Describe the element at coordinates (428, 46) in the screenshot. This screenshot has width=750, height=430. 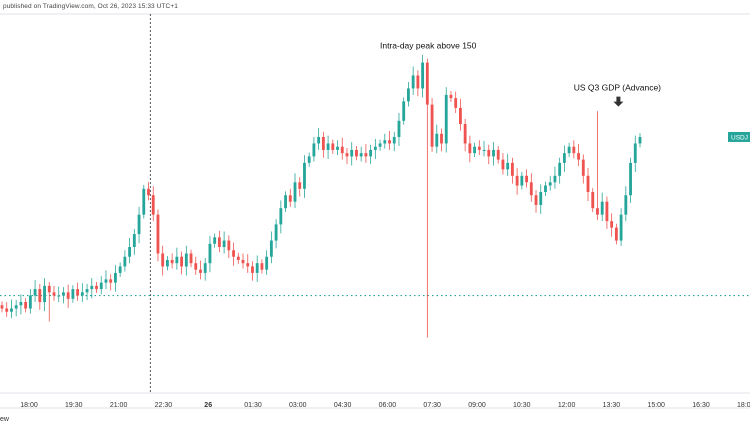
I see `annotation-label: Intra-day peak above 150` at that location.